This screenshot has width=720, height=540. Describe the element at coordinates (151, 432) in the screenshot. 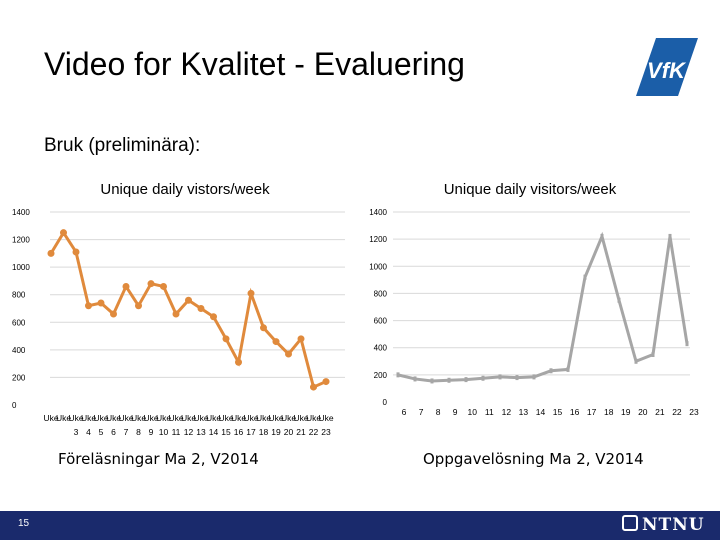

I see `chart-left-xtick-label: 9` at that location.